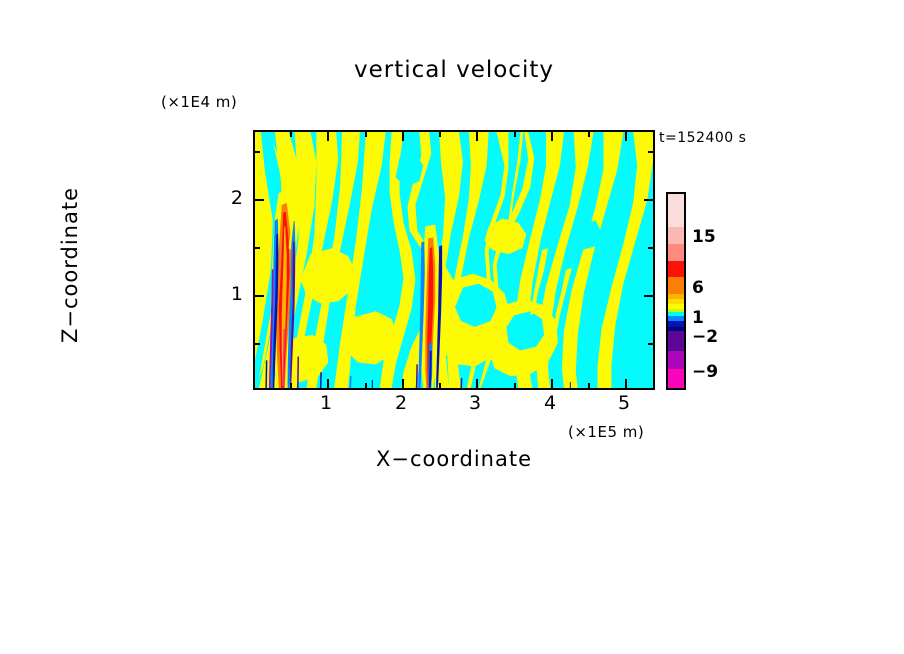  Describe the element at coordinates (401, 403) in the screenshot. I see `x-tick-label-2: 2` at that location.